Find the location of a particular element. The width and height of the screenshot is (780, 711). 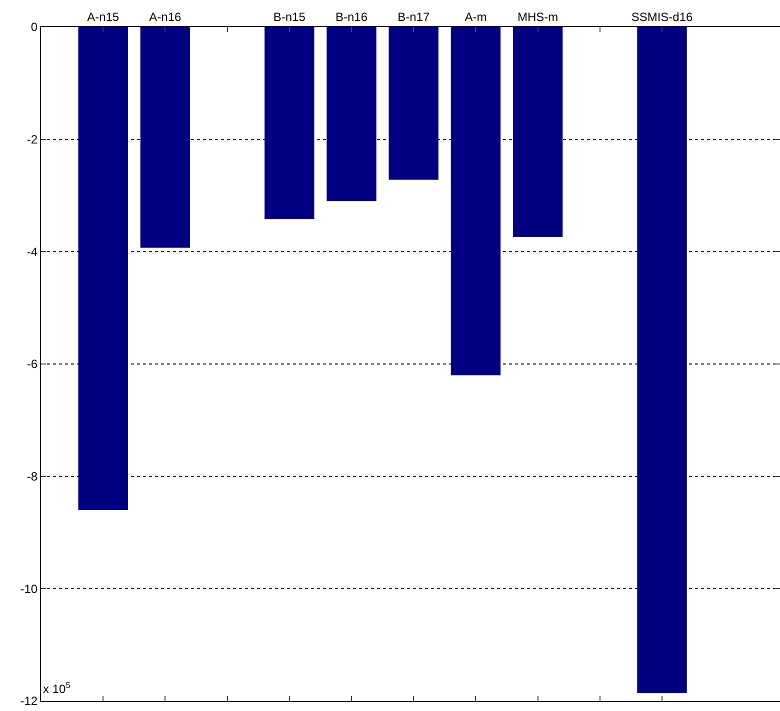

x-tick-label: B-n15 is located at coordinates (289, 17).